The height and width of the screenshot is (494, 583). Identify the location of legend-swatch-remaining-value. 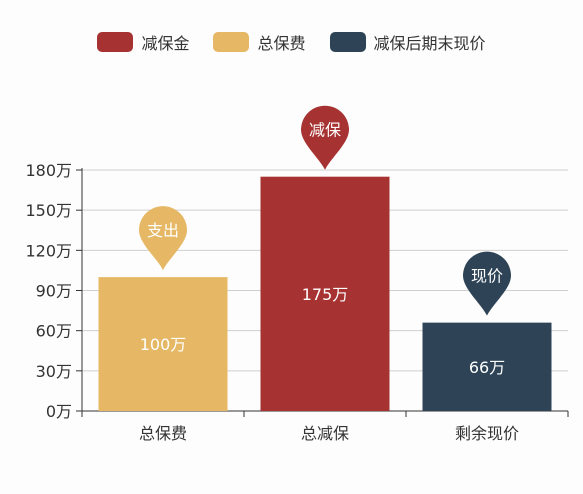
(347, 42).